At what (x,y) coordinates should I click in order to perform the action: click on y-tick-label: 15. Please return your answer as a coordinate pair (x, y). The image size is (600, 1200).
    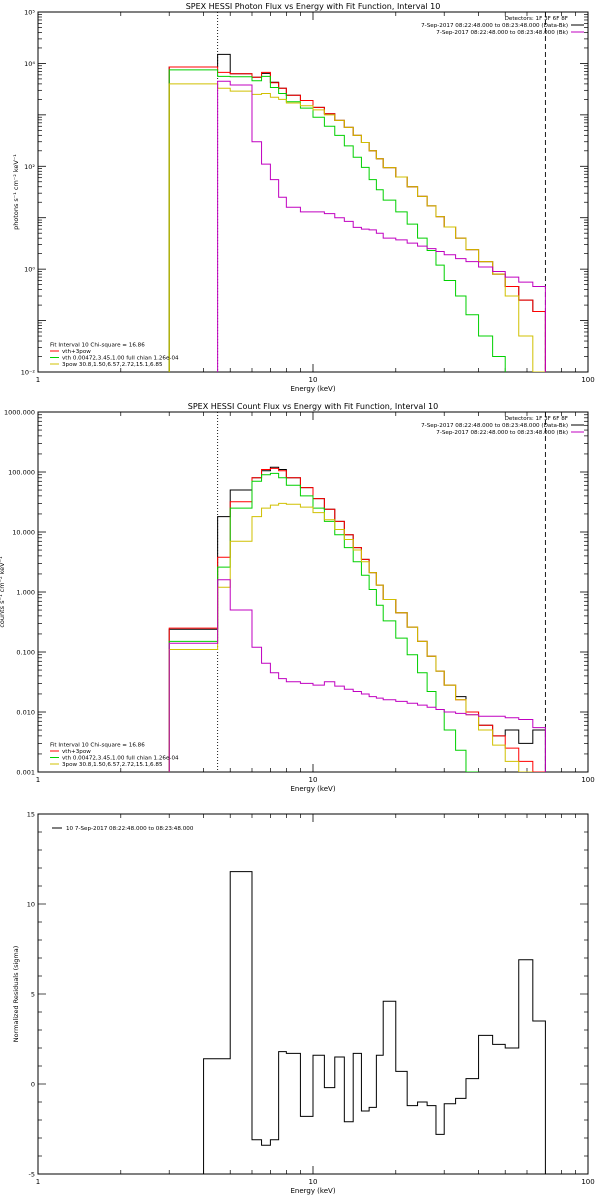
    Looking at the image, I should click on (31, 815).